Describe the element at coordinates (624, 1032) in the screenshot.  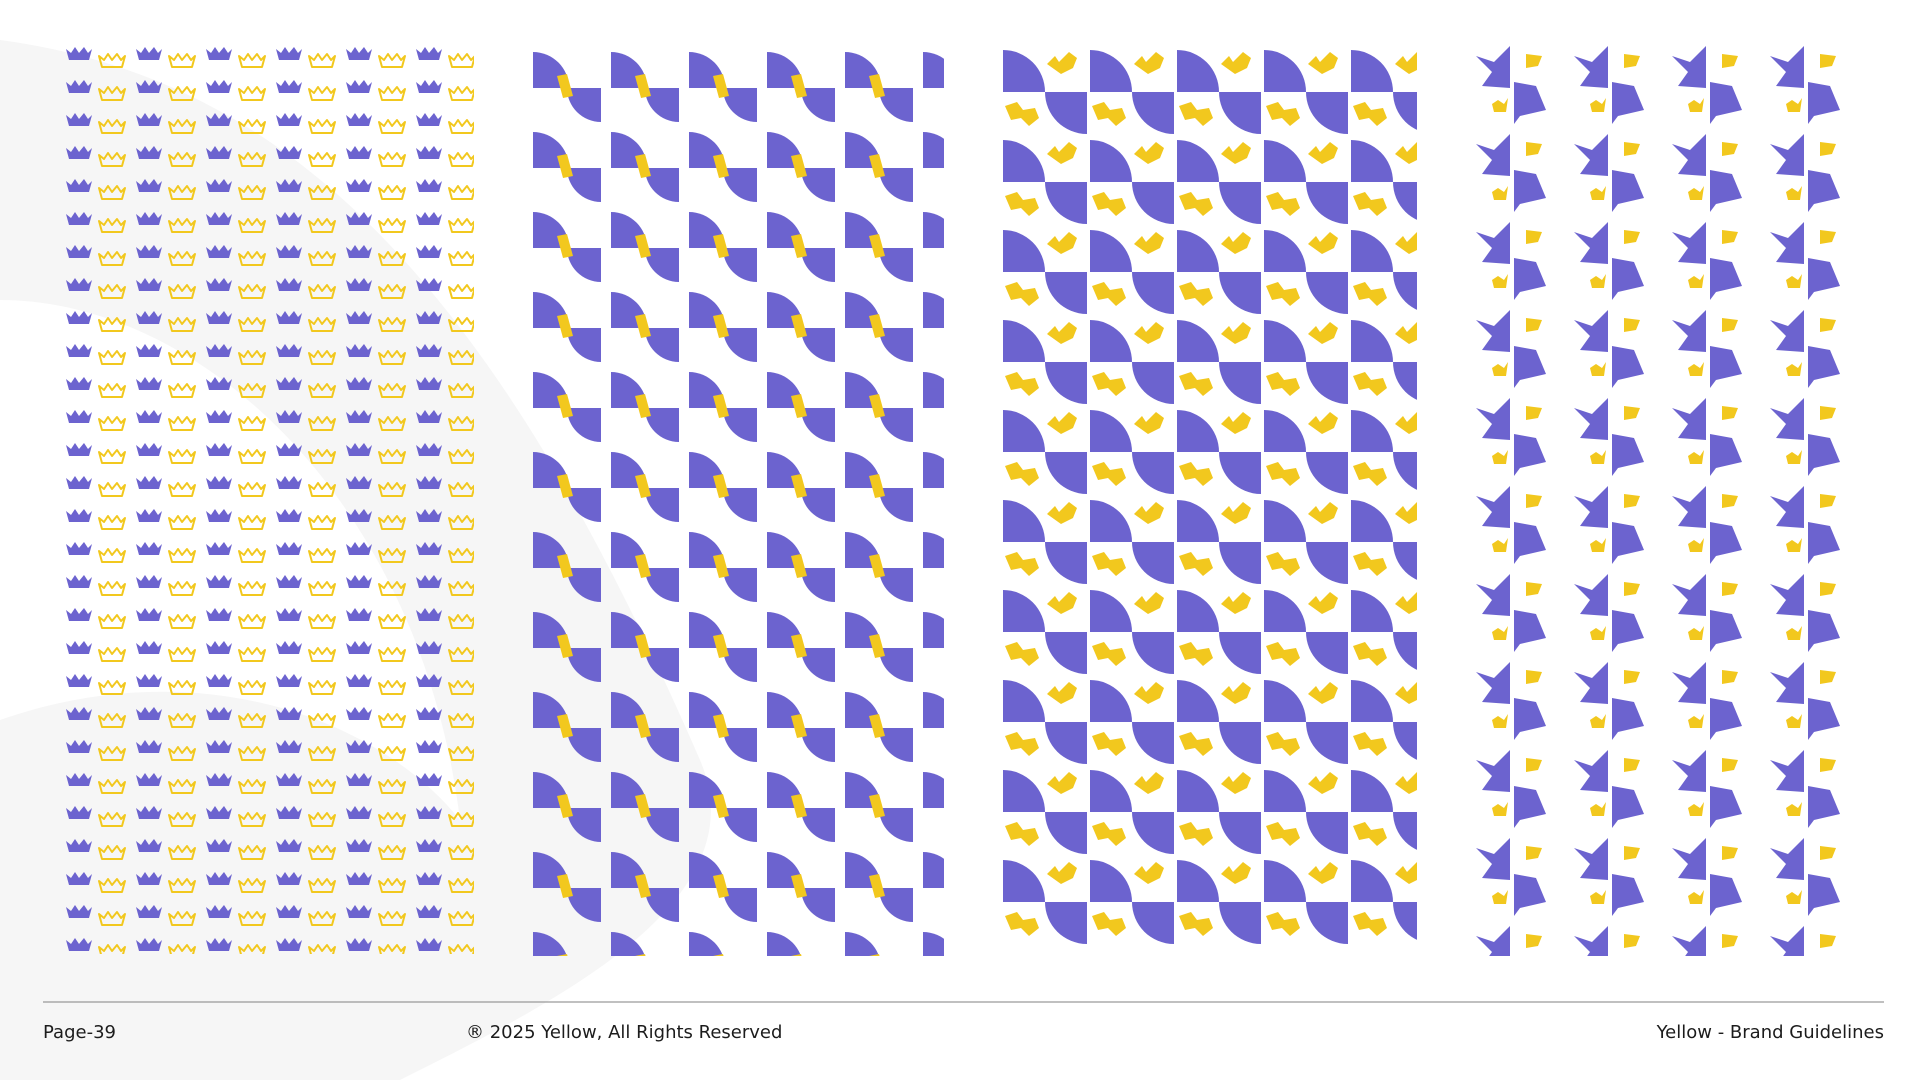
I see `copyright: ® 2025 Yellow, All Rights Reserved` at that location.